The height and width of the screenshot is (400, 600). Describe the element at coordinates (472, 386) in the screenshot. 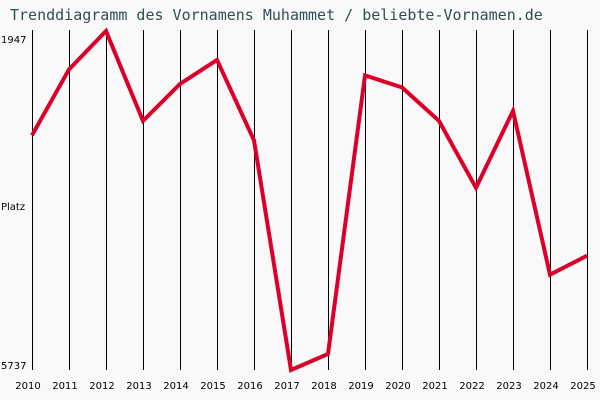

I see `x-axis-label-2022: 2022` at that location.